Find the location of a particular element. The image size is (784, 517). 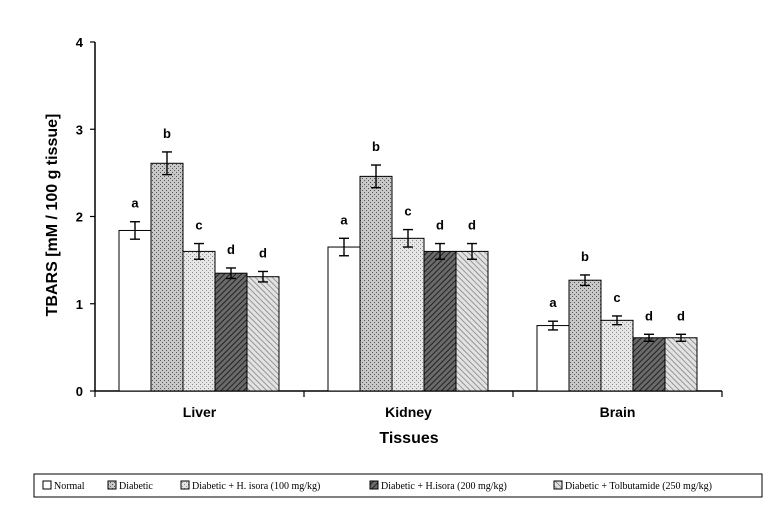

y-tick-label: 3 is located at coordinates (79, 129).